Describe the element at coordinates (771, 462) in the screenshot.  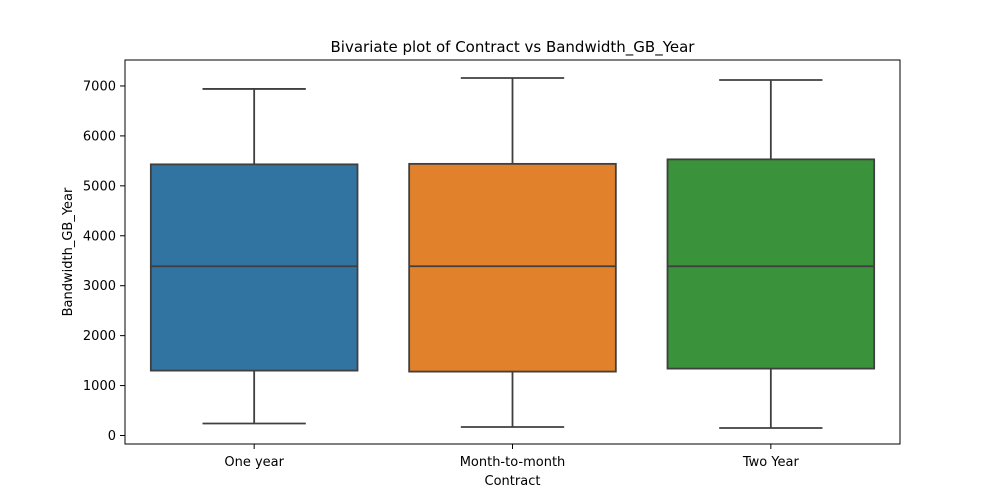
I see `x-tick-label: Two Year` at that location.